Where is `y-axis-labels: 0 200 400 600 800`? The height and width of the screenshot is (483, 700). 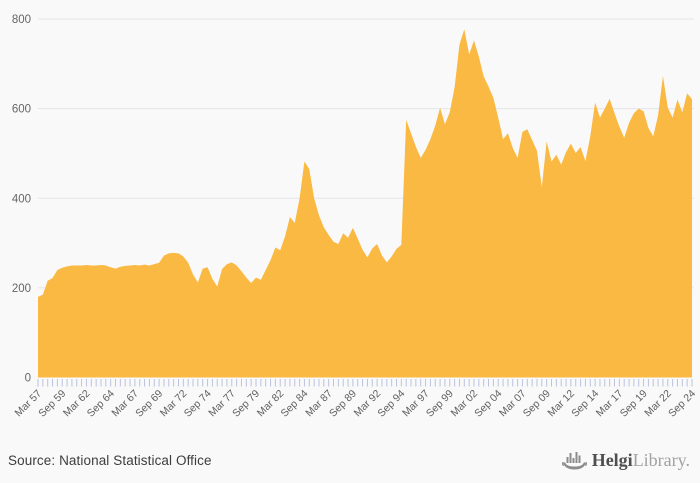
y-axis-labels: 0 200 400 600 800 is located at coordinates (21, 199).